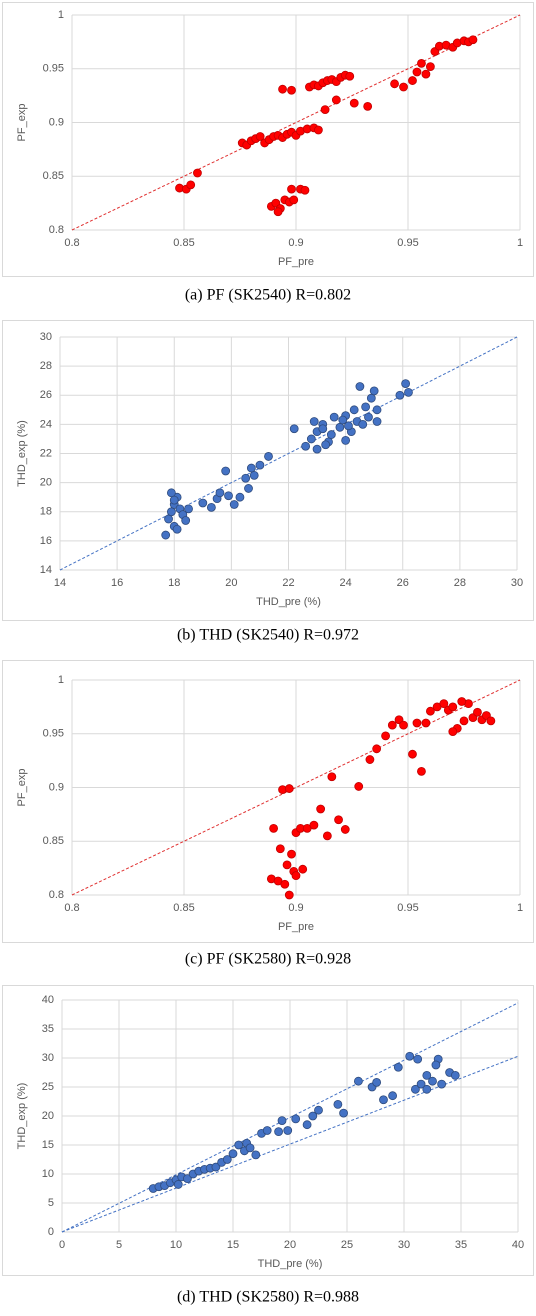 This screenshot has height=1316, width=536. Describe the element at coordinates (48, 1000) in the screenshot. I see `y-tick-label: 40` at that location.